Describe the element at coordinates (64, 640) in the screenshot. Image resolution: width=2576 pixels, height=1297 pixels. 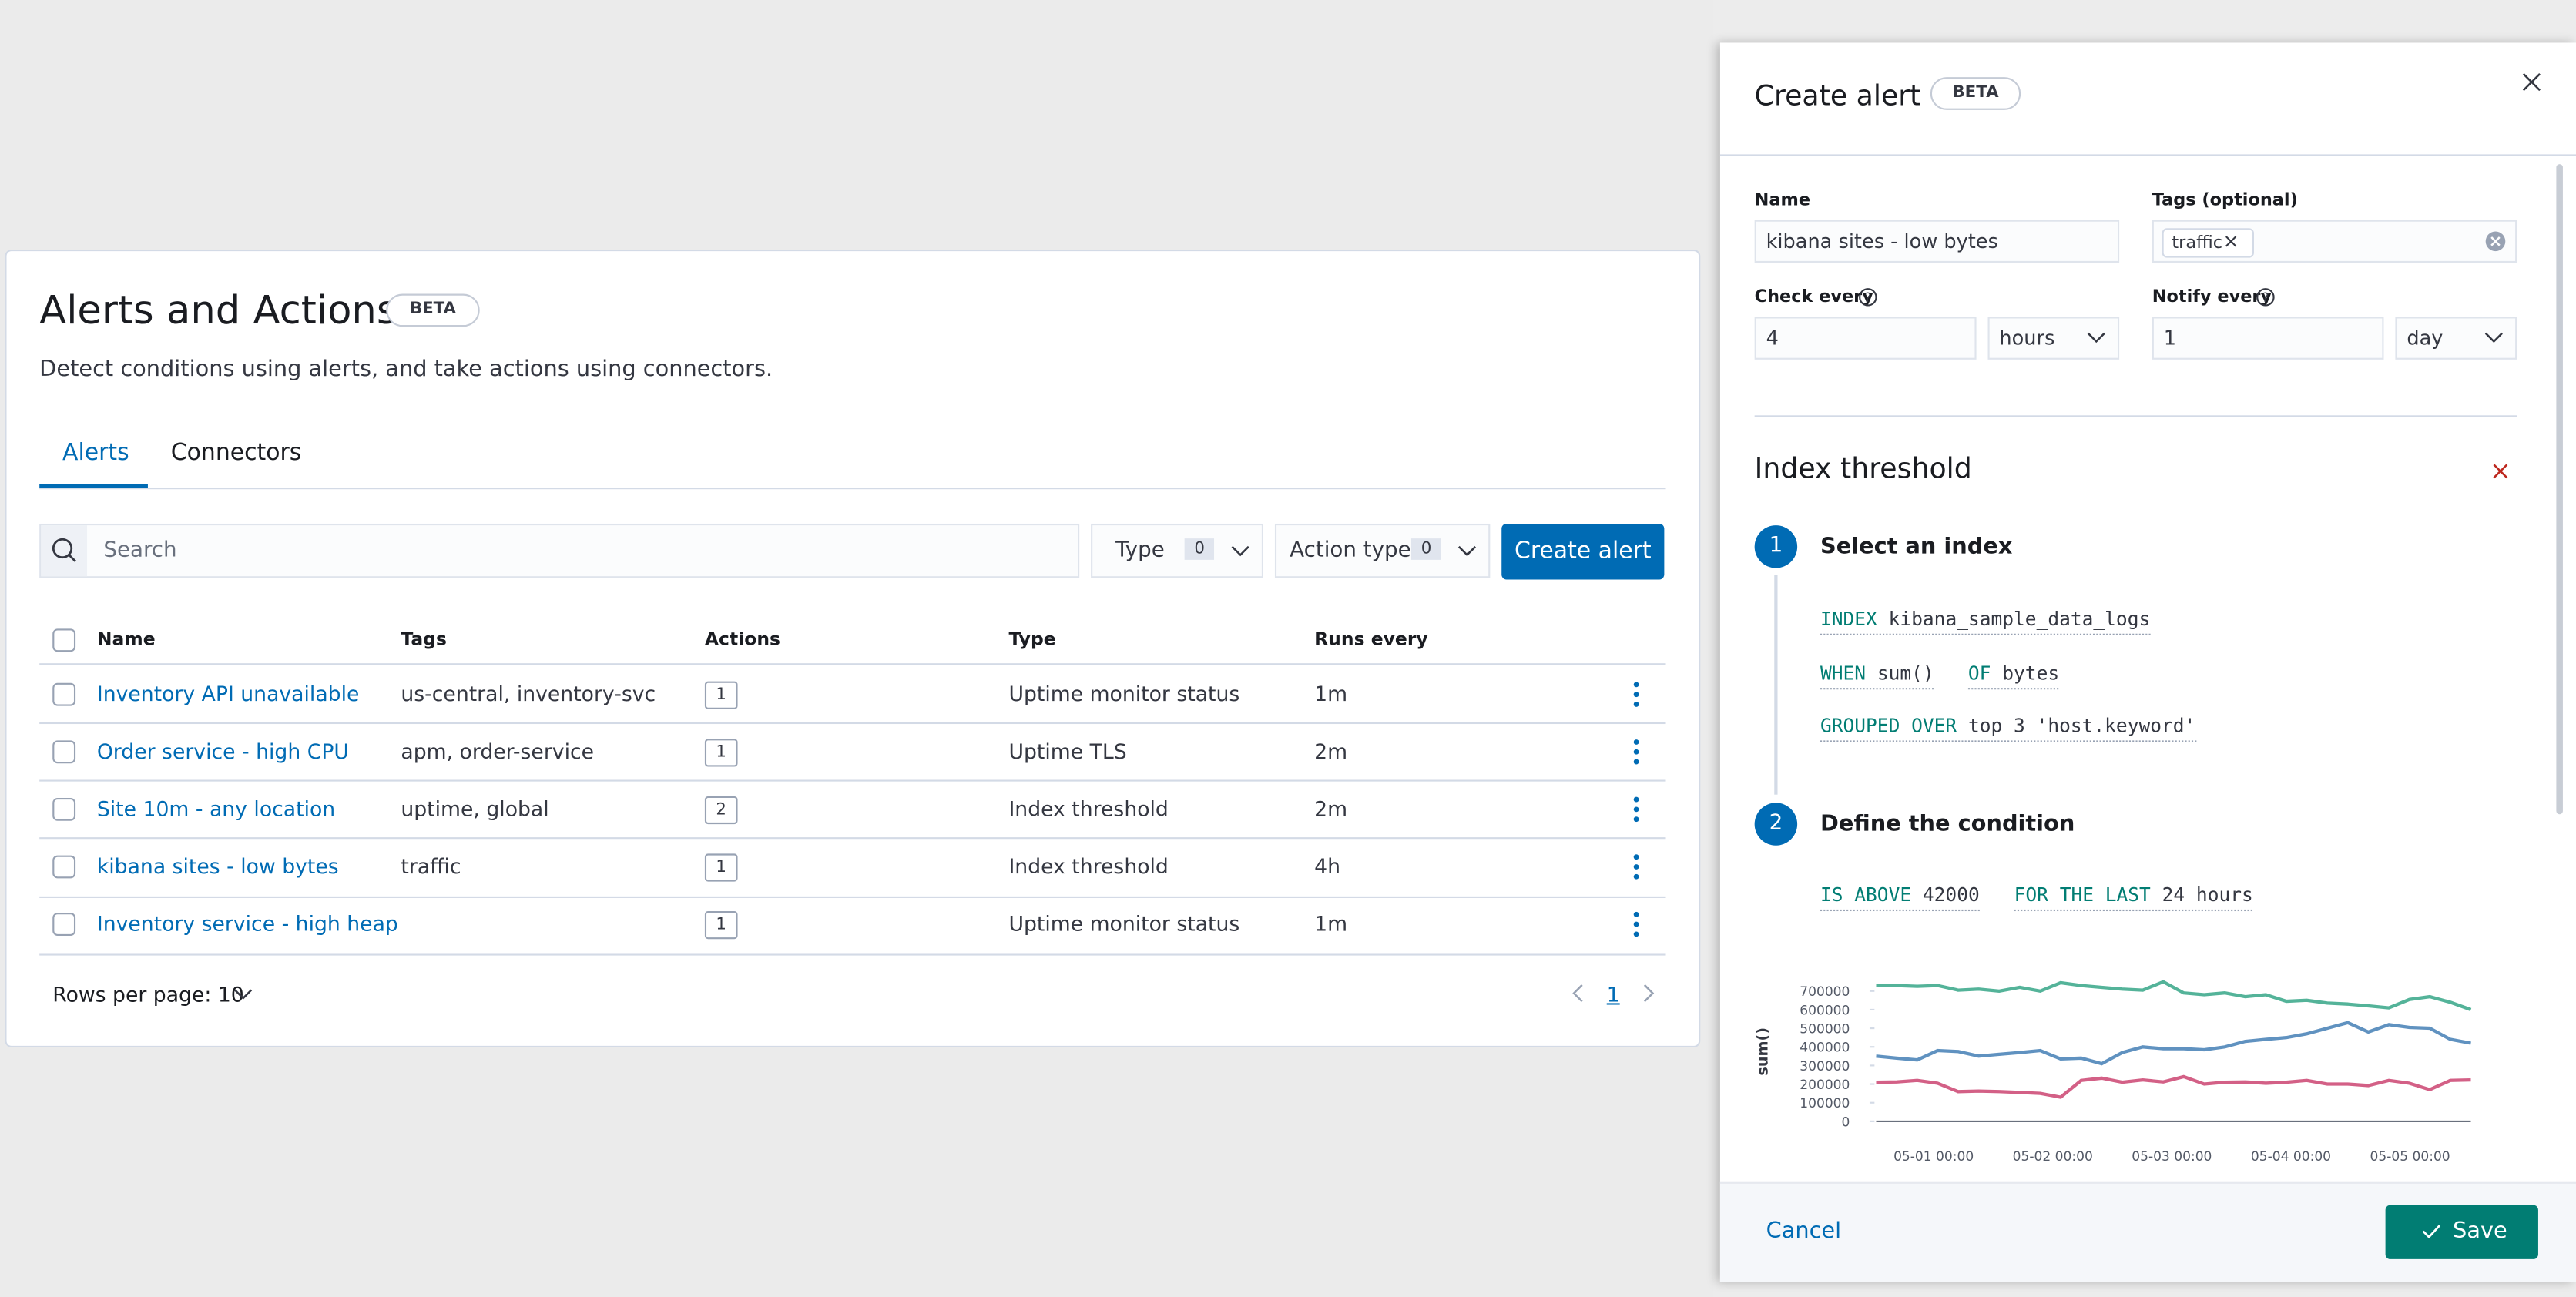
I see `header-checkbox` at that location.